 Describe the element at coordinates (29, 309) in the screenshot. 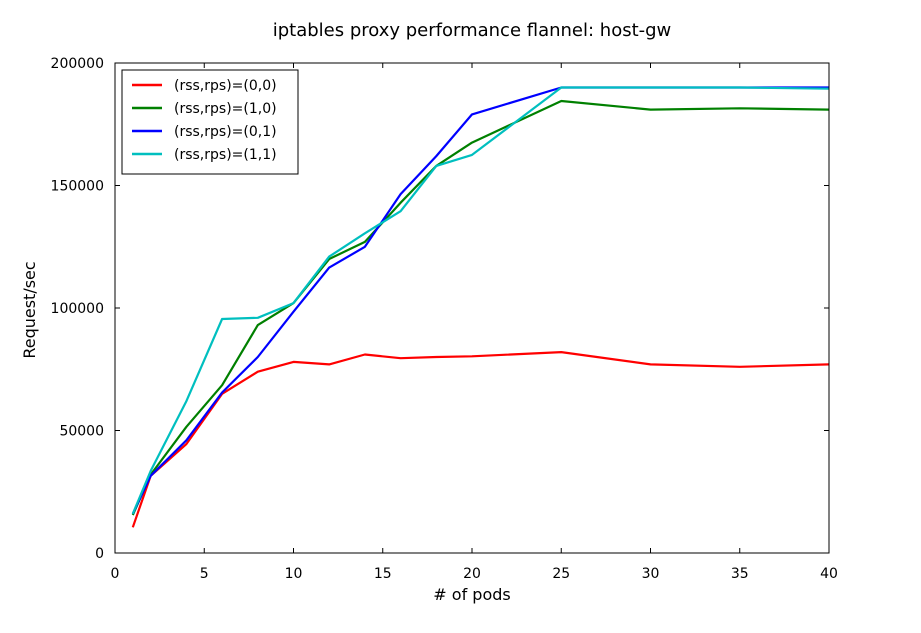

I see `y-axis-label: Request/sec` at that location.